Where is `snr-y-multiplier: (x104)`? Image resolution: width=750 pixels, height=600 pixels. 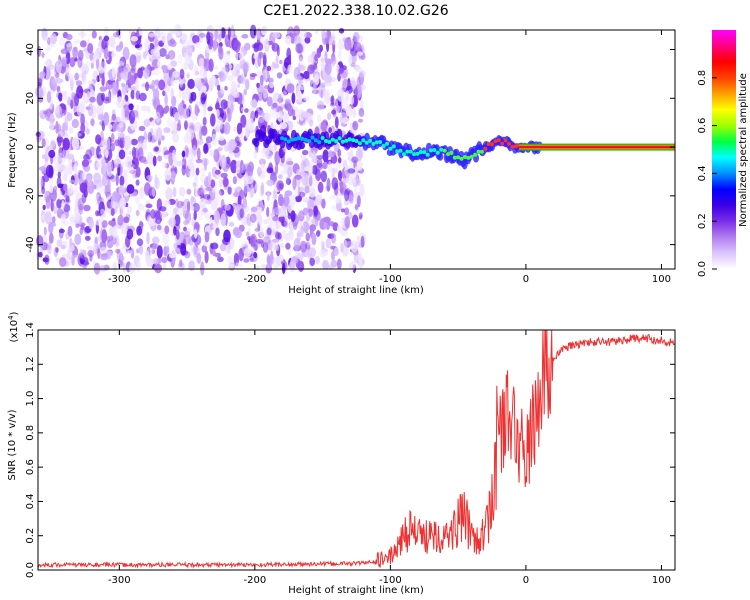 snr-y-multiplier: (x104) is located at coordinates (13, 326).